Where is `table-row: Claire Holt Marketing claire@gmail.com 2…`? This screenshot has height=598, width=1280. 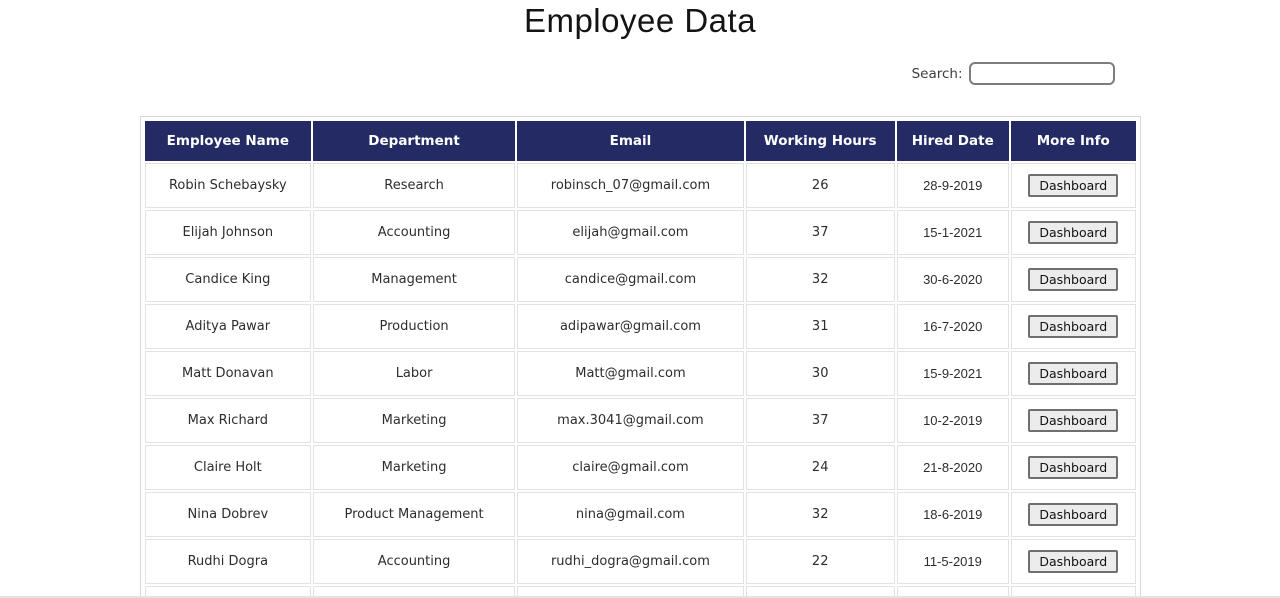 table-row: Claire Holt Marketing claire@gmail.com 2… is located at coordinates (640, 467).